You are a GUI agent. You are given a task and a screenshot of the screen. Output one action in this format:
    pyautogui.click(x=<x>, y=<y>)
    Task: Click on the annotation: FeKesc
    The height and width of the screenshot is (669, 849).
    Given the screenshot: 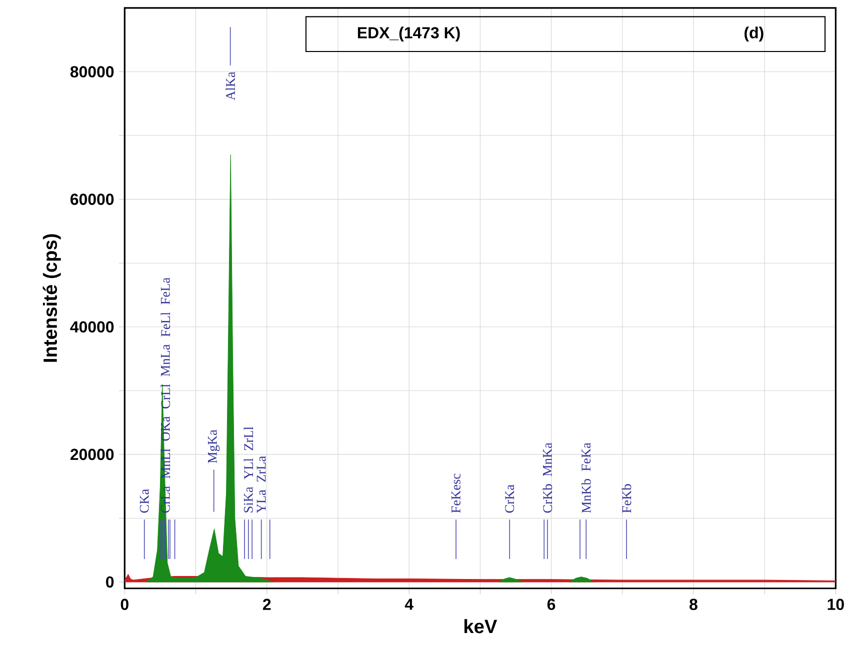 What is the action you would take?
    pyautogui.click(x=456, y=493)
    